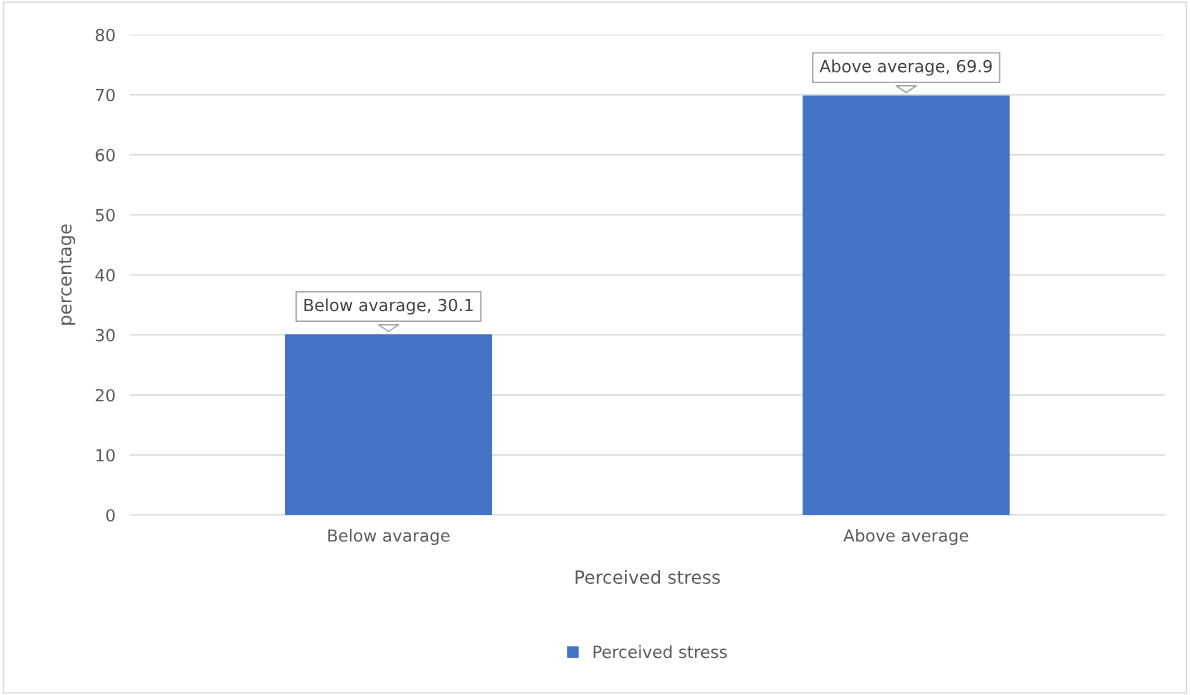 The width and height of the screenshot is (1190, 695). Describe the element at coordinates (647, 577) in the screenshot. I see `x-axis-title: Perceived stress` at that location.